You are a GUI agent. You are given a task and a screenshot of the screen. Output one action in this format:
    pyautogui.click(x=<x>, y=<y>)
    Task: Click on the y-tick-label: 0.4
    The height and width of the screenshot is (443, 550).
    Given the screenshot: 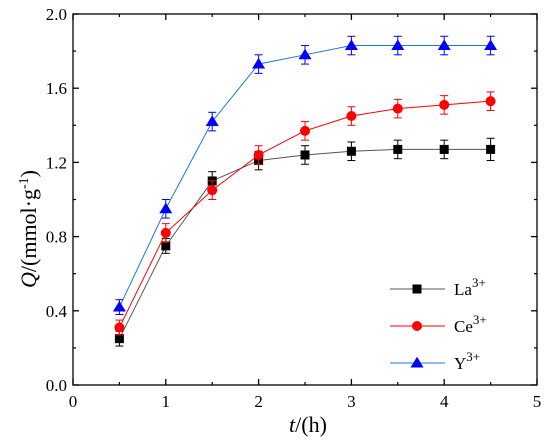 What is the action you would take?
    pyautogui.click(x=57, y=311)
    